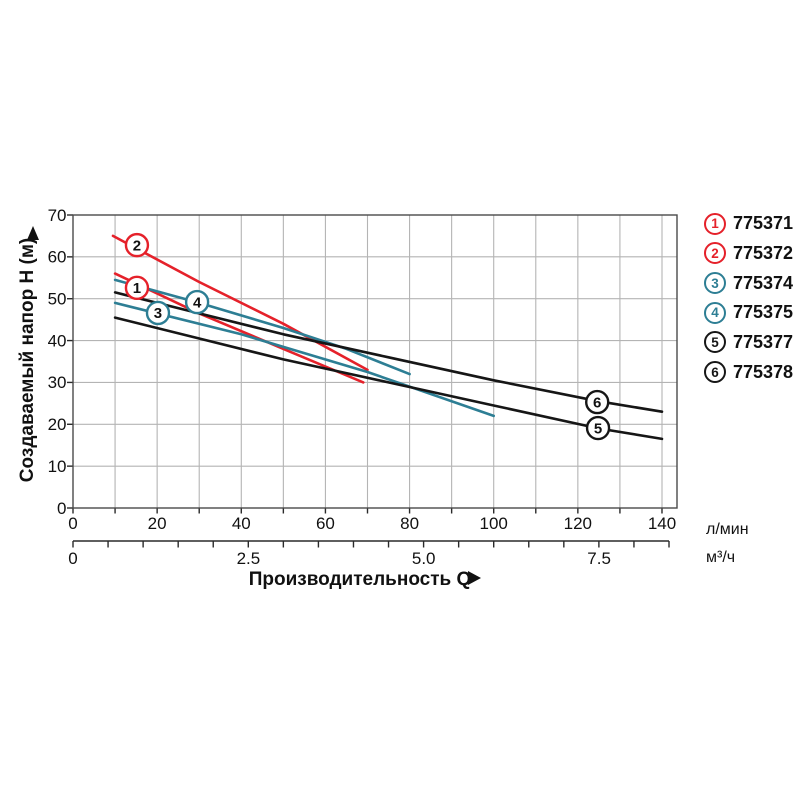 The image size is (800, 805). What do you see at coordinates (57, 340) in the screenshot?
I see `y-tick-label: 40` at bounding box center [57, 340].